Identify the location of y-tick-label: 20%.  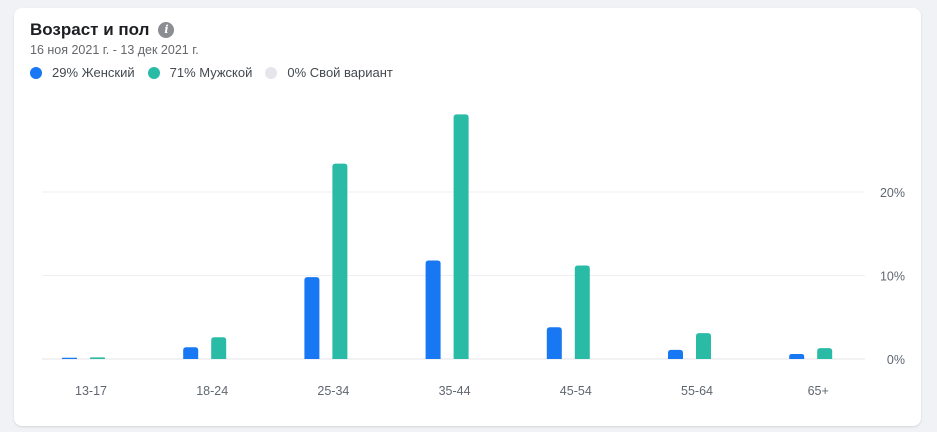
(892, 193).